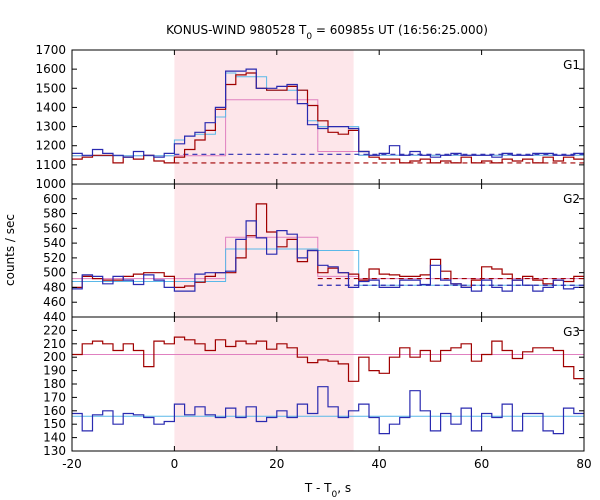 The height and width of the screenshot is (500, 600). Describe the element at coordinates (54, 424) in the screenshot. I see `y-tick-label: 150` at that location.